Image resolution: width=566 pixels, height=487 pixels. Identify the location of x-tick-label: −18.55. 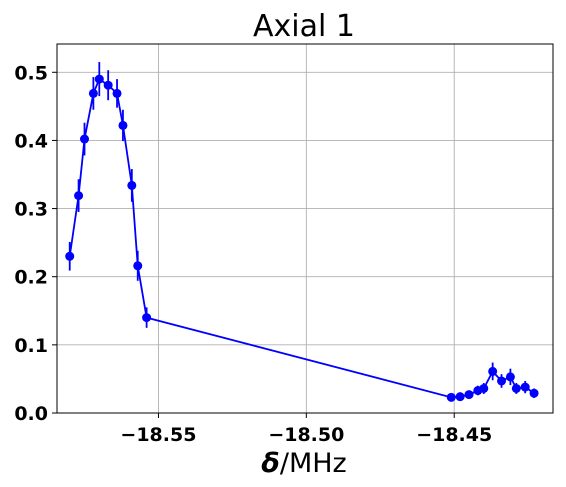
(158, 435).